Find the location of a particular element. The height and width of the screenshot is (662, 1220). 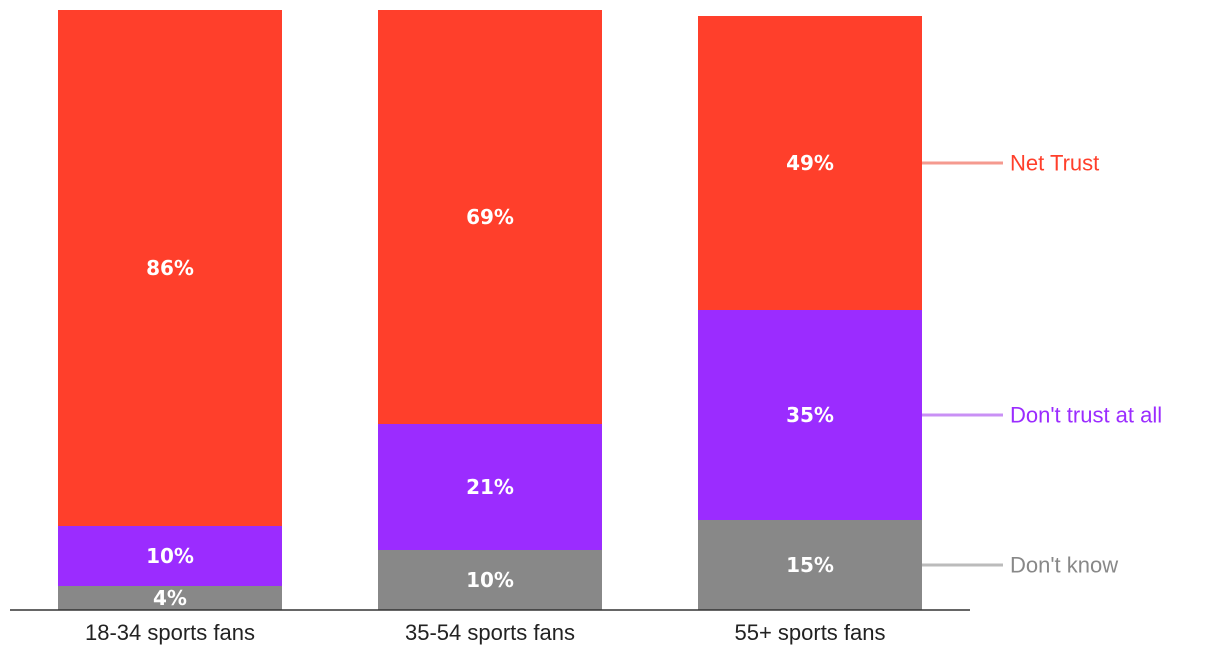

bar-35-54-sports-fans-don-t-trust-at-all is located at coordinates (490, 487).